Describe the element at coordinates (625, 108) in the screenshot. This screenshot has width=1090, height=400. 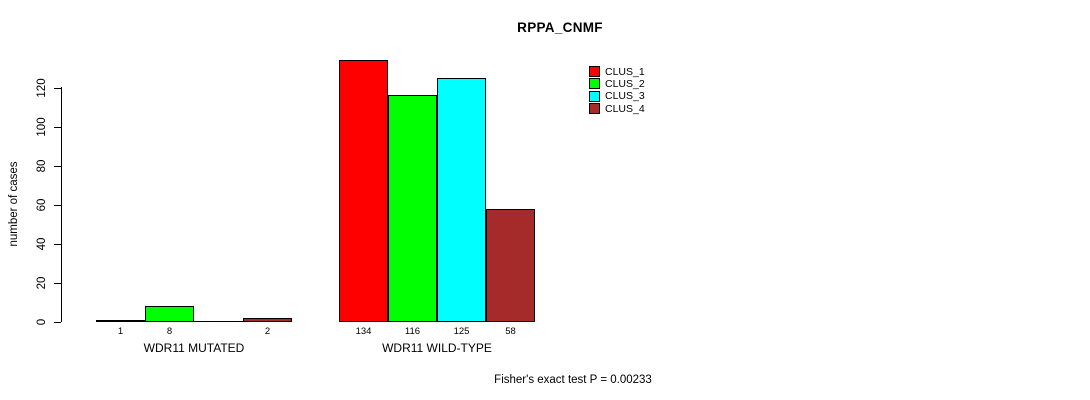
I see `legend-label: CLUS_4` at that location.